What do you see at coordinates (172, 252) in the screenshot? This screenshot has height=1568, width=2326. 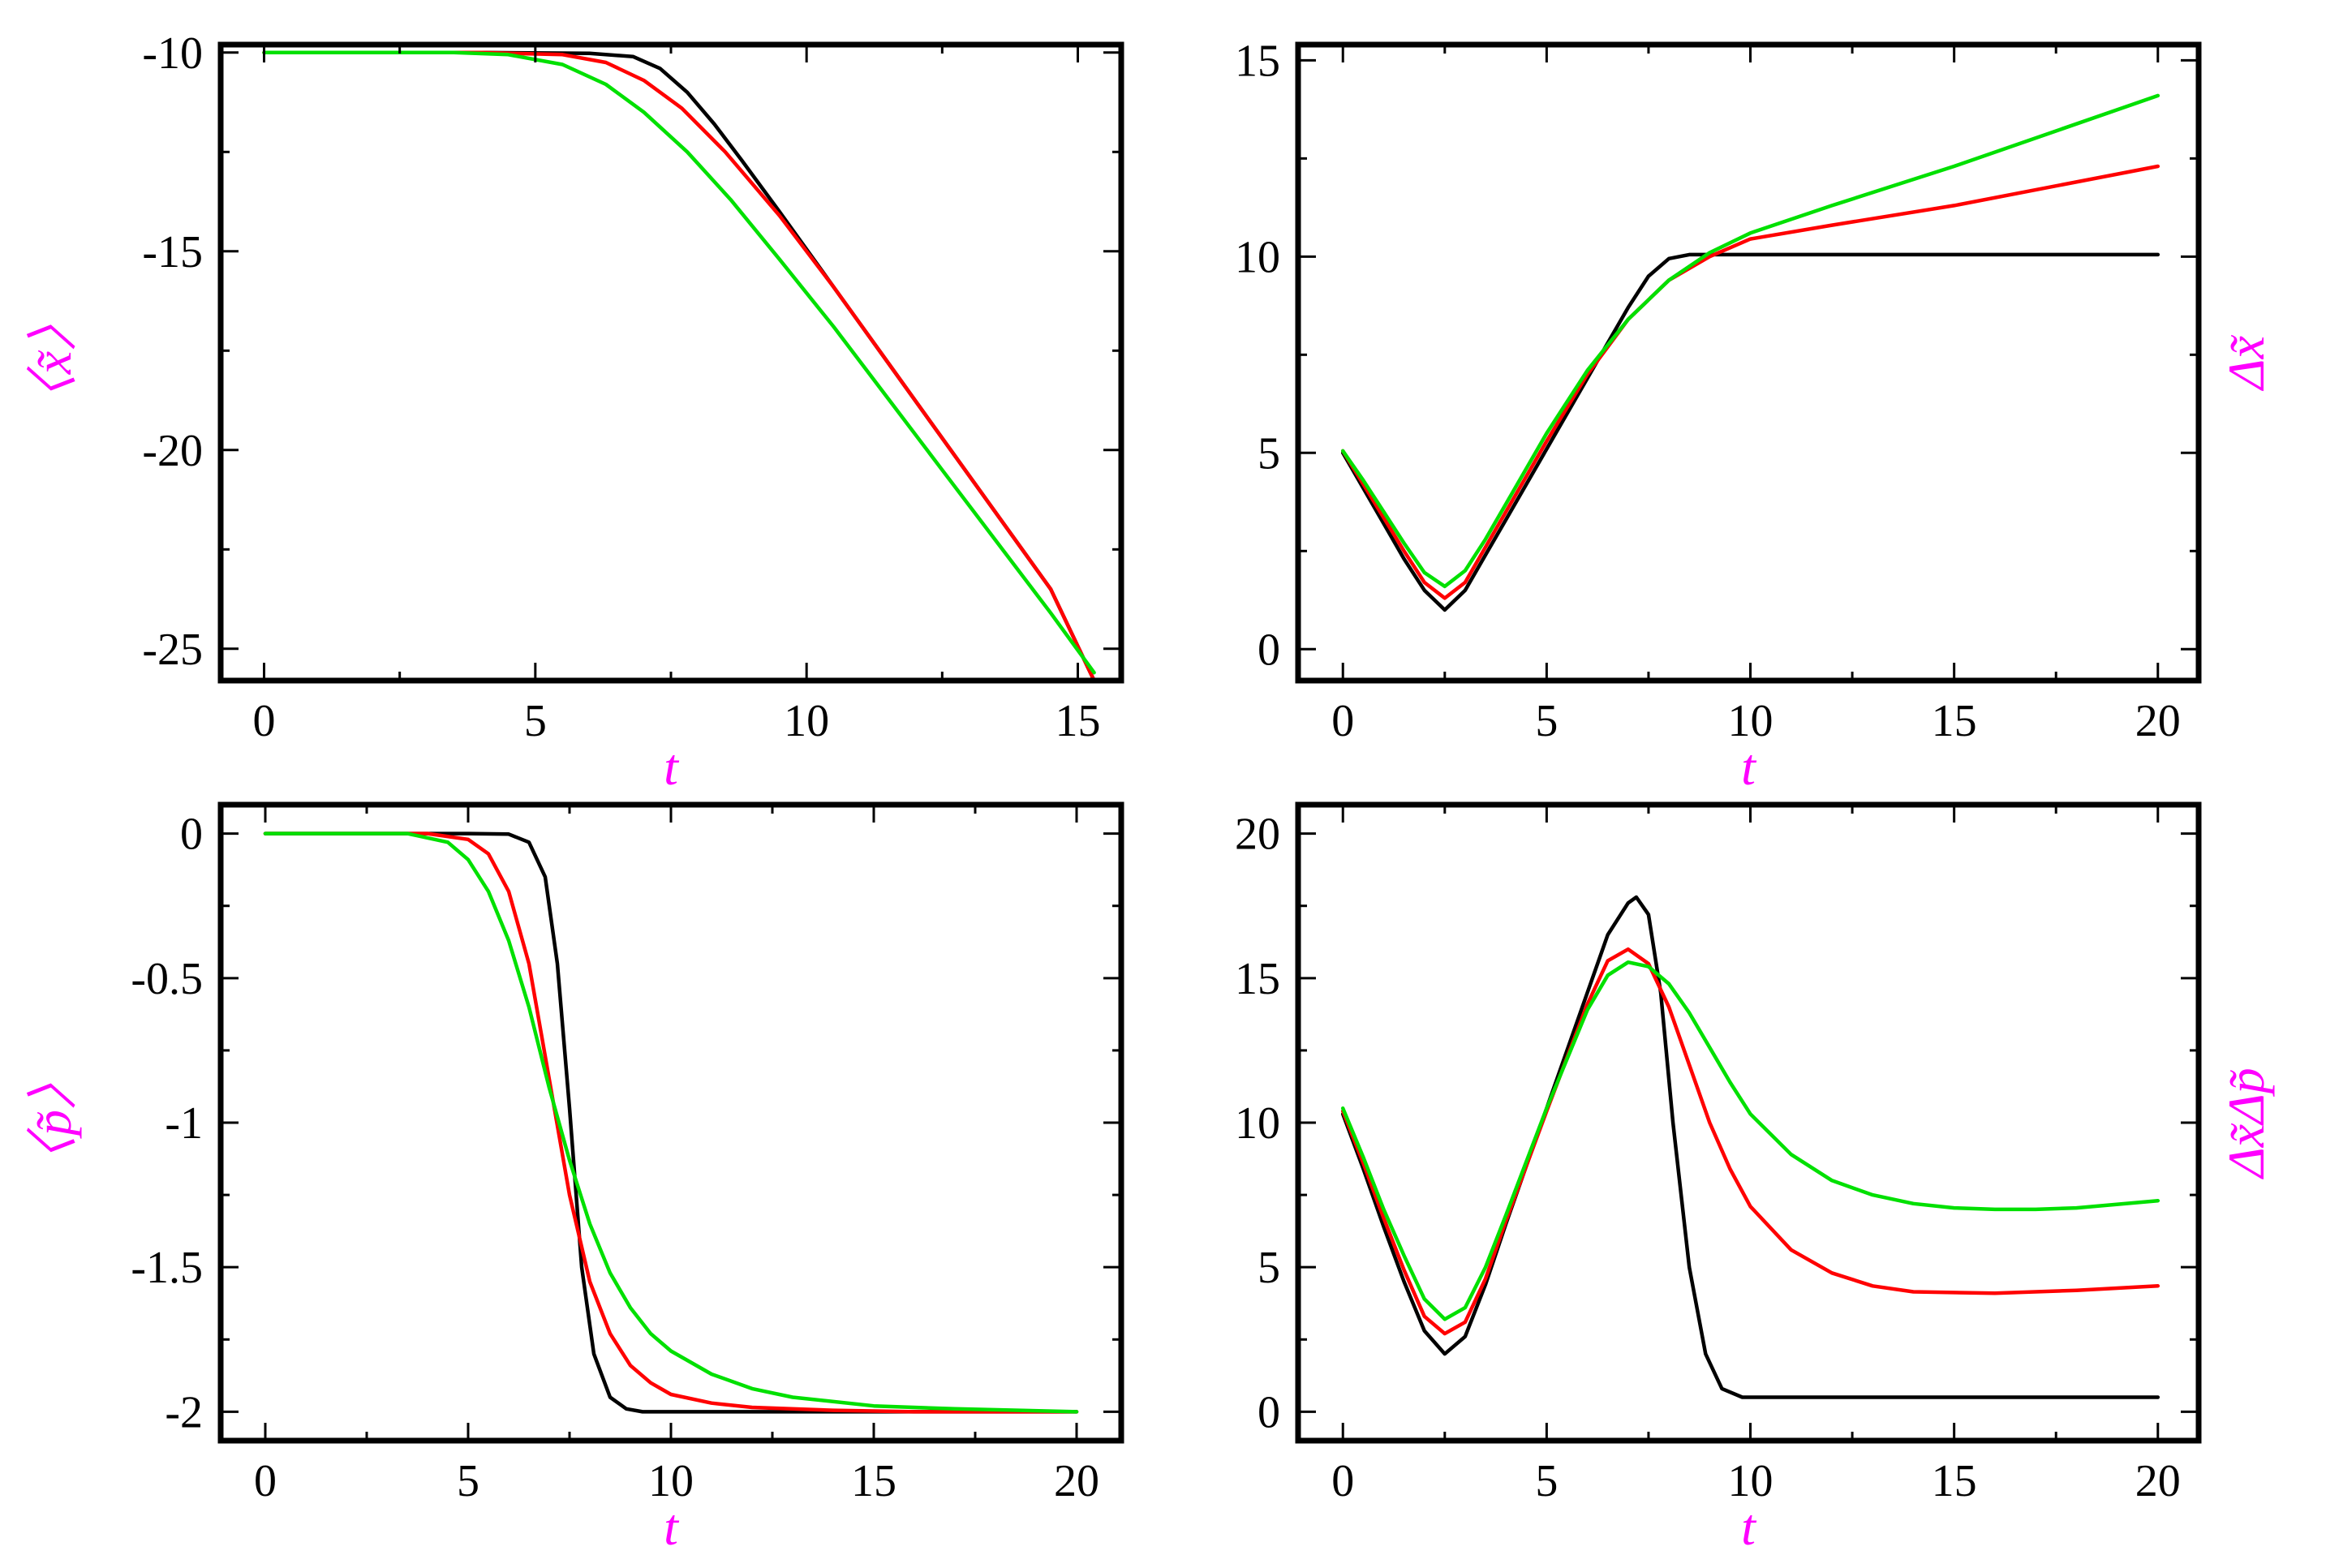 I see `y-tick-label: -15` at bounding box center [172, 252].